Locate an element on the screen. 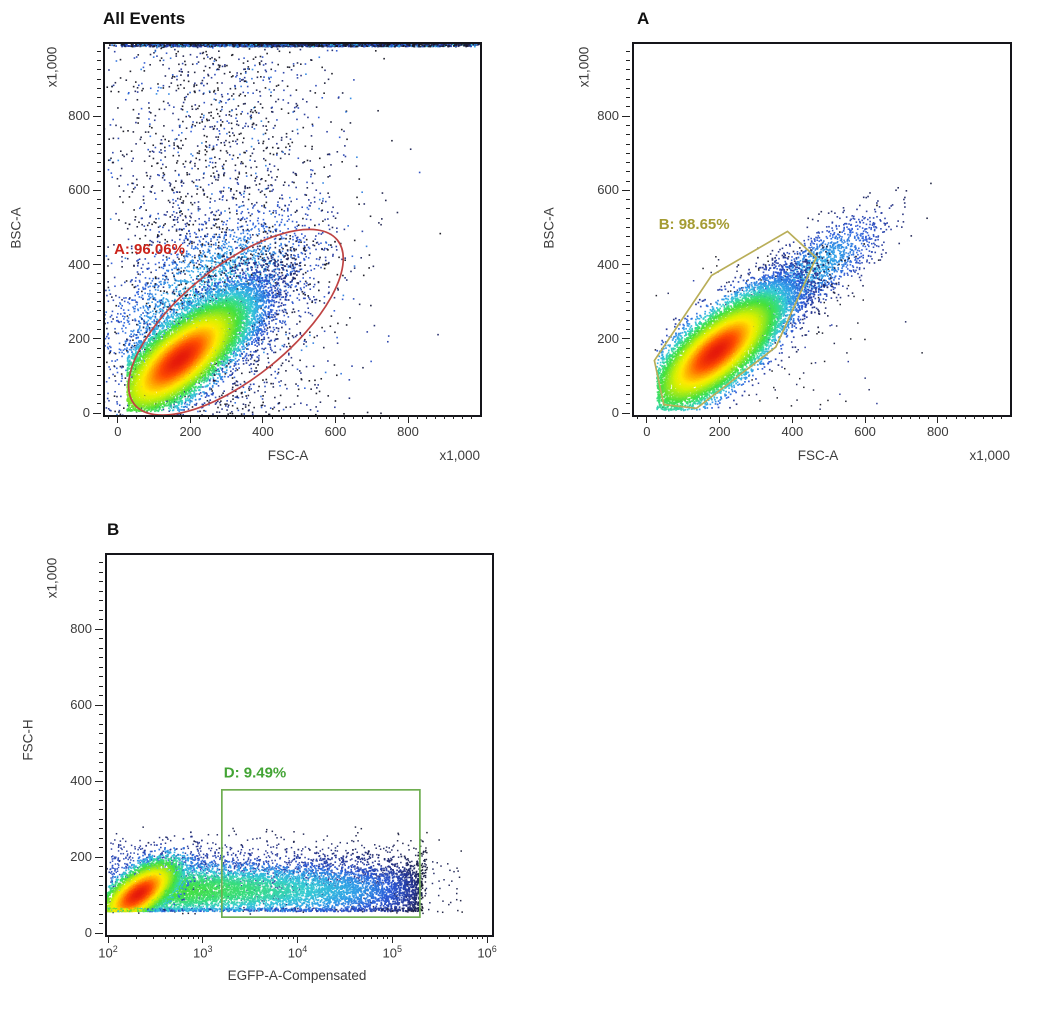 The width and height of the screenshot is (1045, 1022). x-tick-label: 10³ is located at coordinates (203, 952).